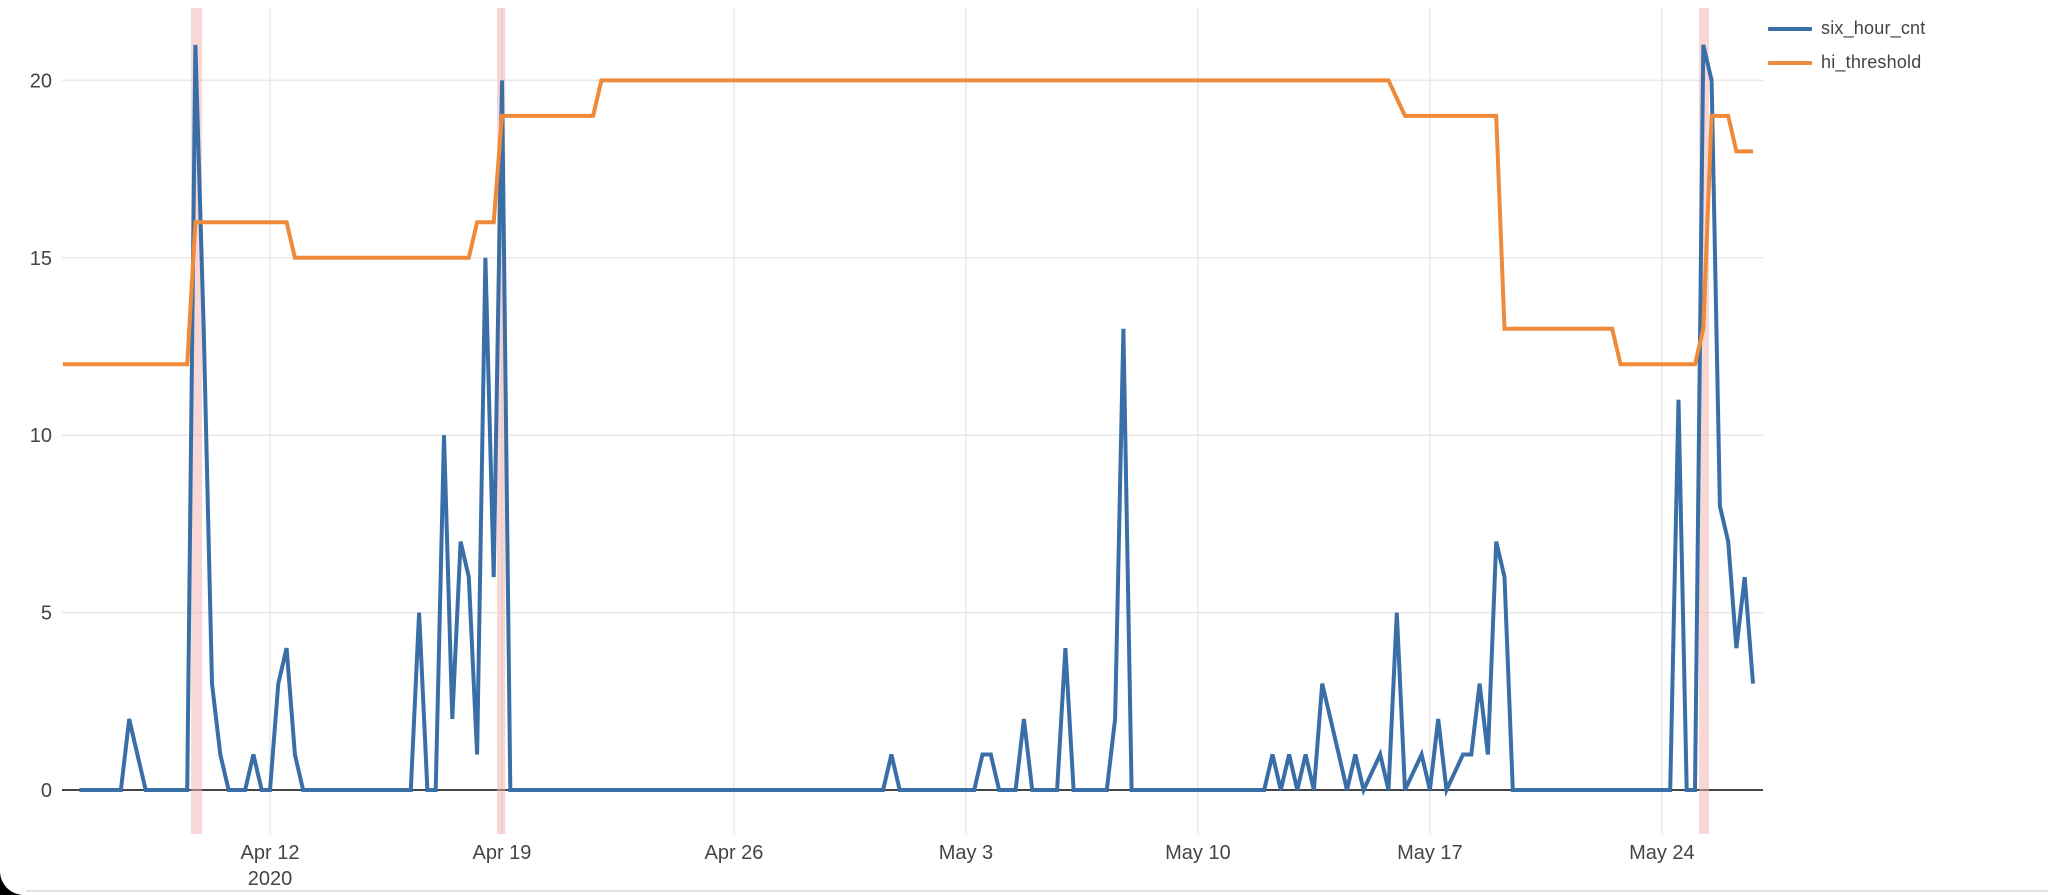 This screenshot has height=895, width=2048. What do you see at coordinates (46, 614) in the screenshot?
I see `y-axis-label: 5` at bounding box center [46, 614].